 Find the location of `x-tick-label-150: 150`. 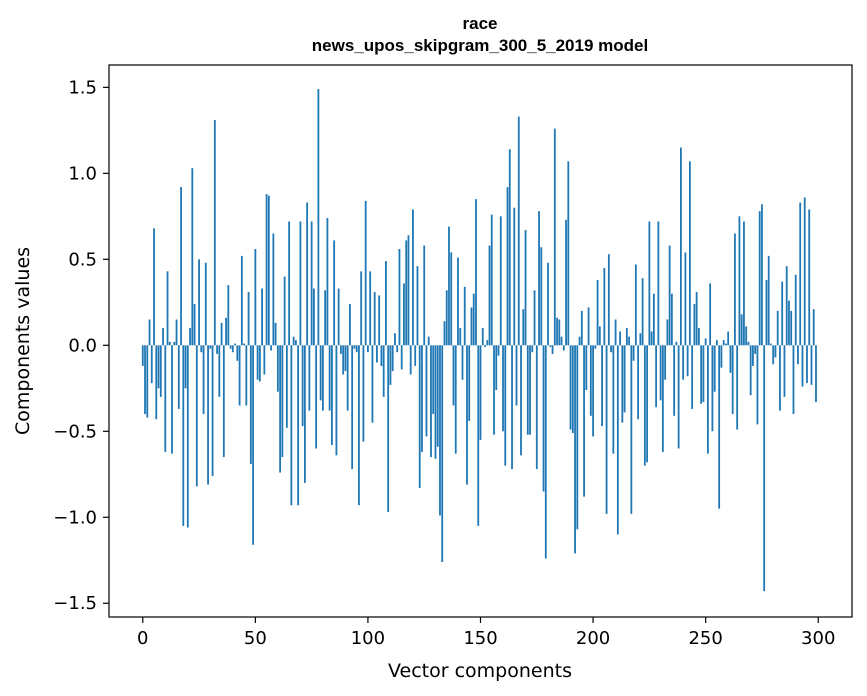

x-tick-label-150: 150 is located at coordinates (480, 638).